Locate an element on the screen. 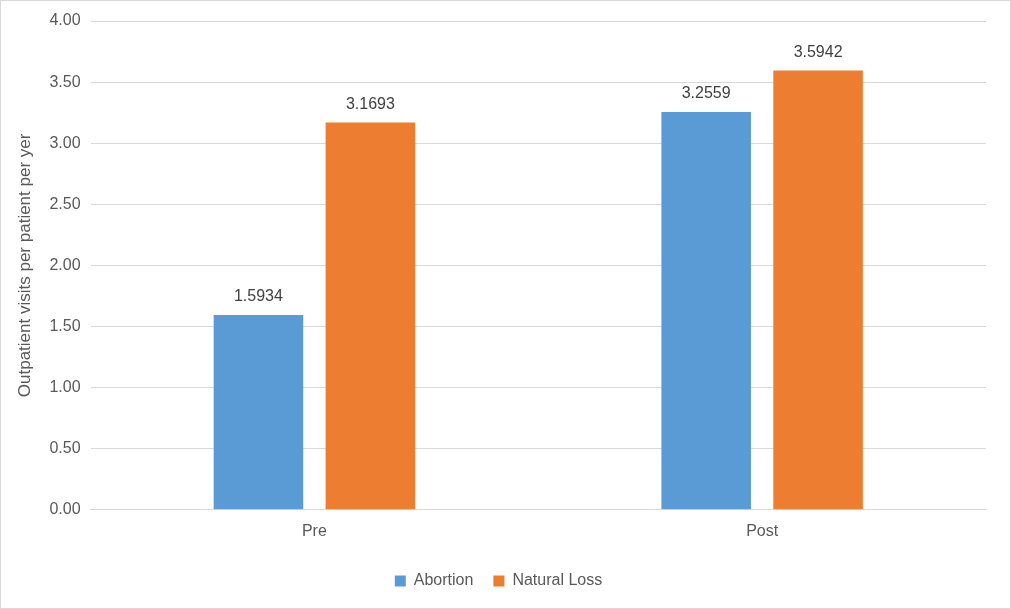  y-tick-label: 4.00 is located at coordinates (65, 20).